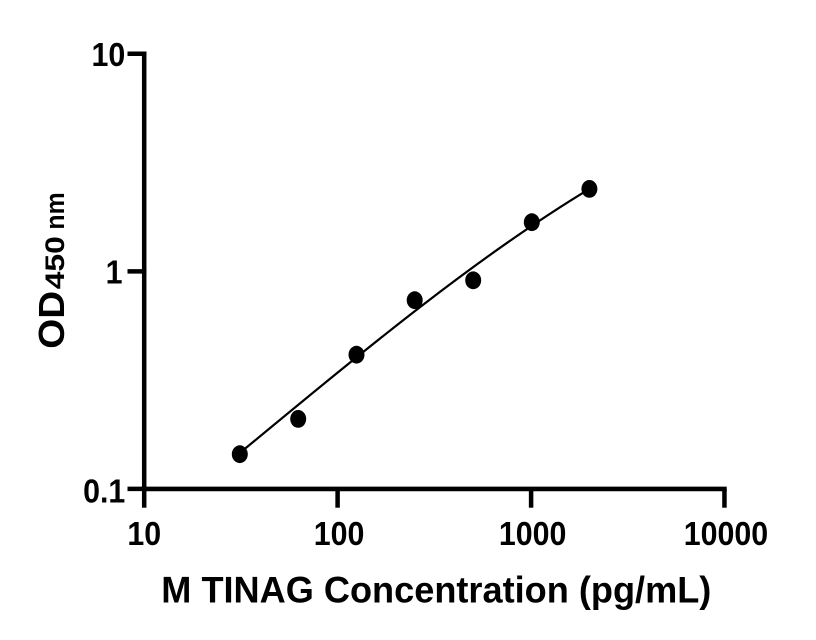 The width and height of the screenshot is (816, 640). I want to click on svg-text: 1000, so click(533, 533).